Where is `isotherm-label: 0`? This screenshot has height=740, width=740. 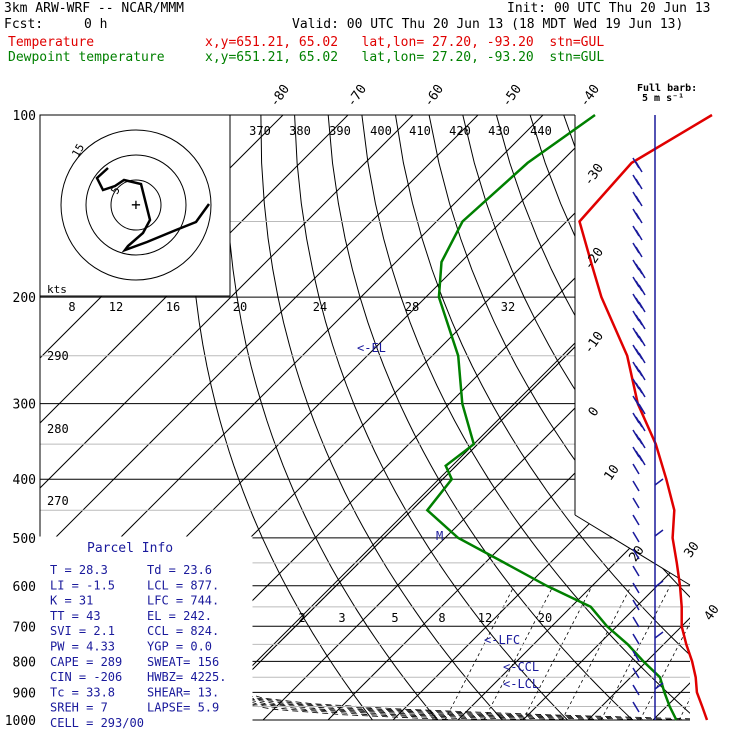 isotherm-label: 0 is located at coordinates (594, 411).